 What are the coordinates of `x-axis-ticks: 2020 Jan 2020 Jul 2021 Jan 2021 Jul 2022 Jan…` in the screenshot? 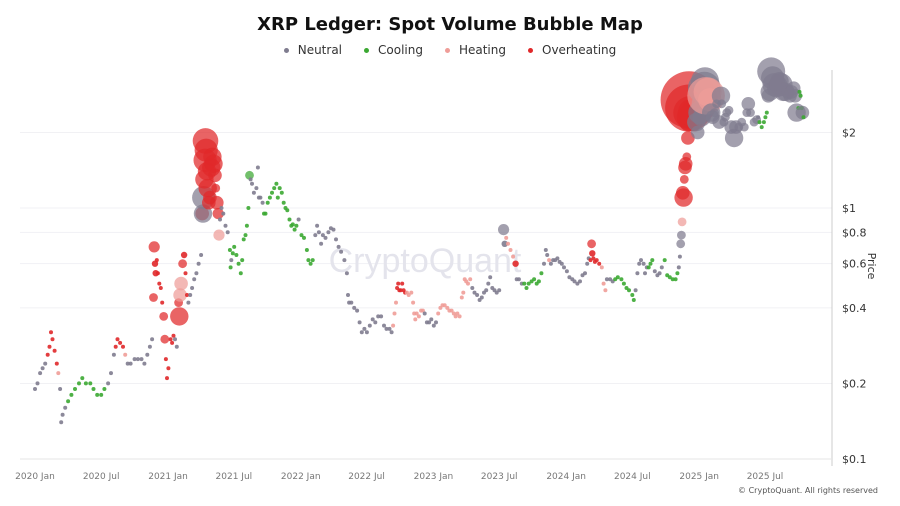 It's located at (399, 477).